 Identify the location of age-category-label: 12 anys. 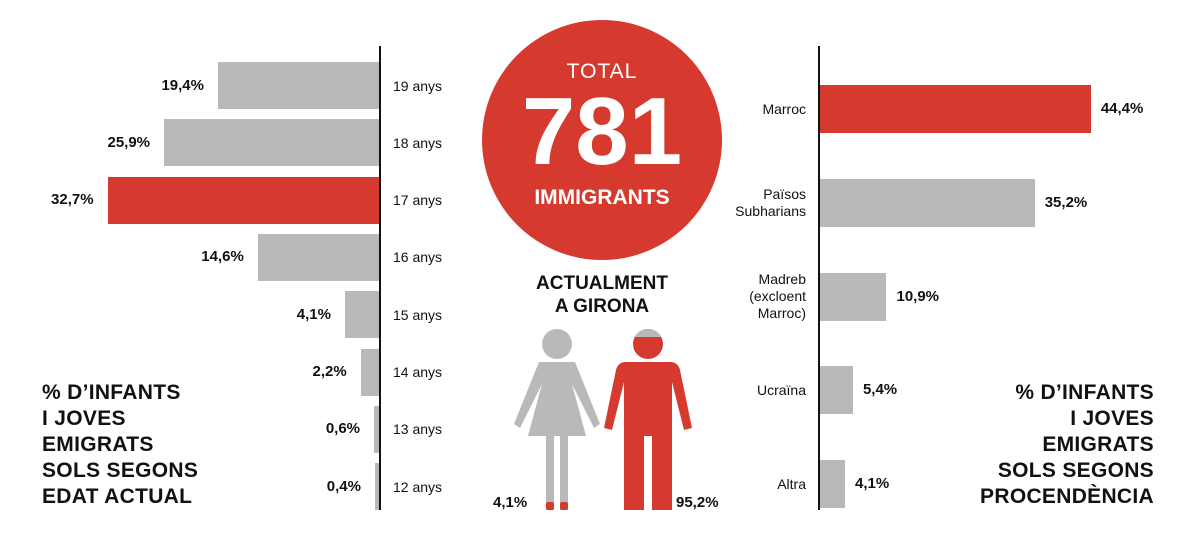
(418, 486).